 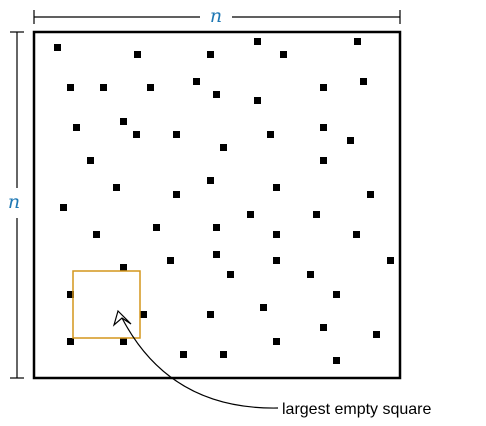 What do you see at coordinates (106, 304) in the screenshot?
I see `largest-empty-square` at bounding box center [106, 304].